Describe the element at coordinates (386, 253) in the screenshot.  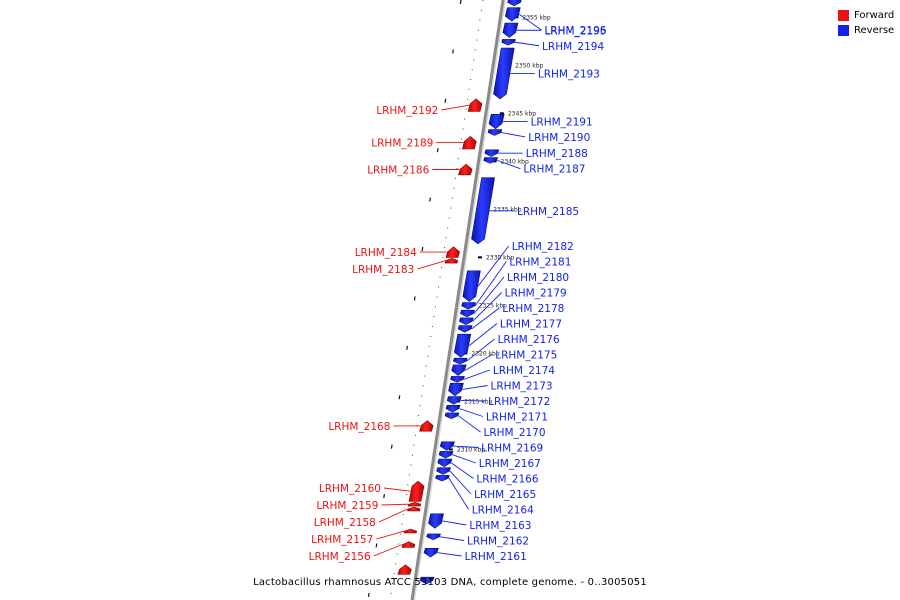
I see `gene-label-lrhm_2184: LRHM_2184` at that location.